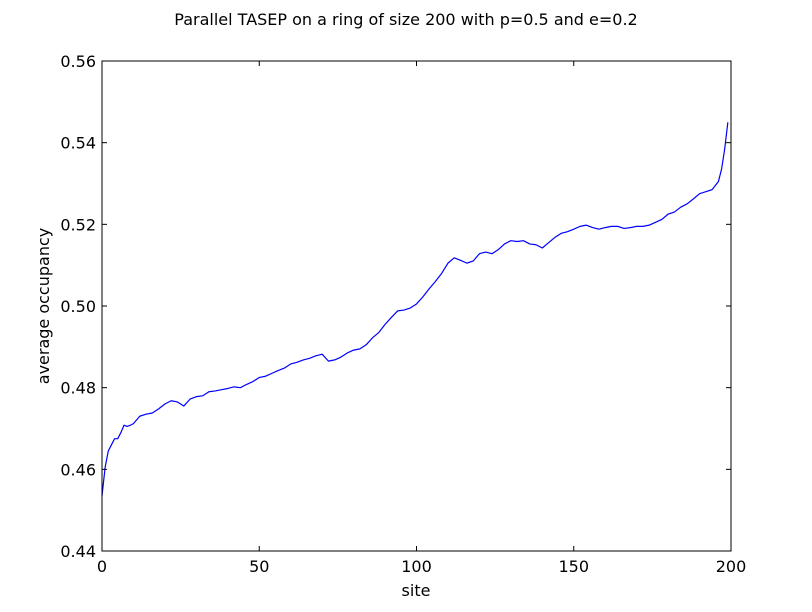 The image size is (812, 612). Describe the element at coordinates (78, 224) in the screenshot. I see `y-tick-label: 0.52` at that location.